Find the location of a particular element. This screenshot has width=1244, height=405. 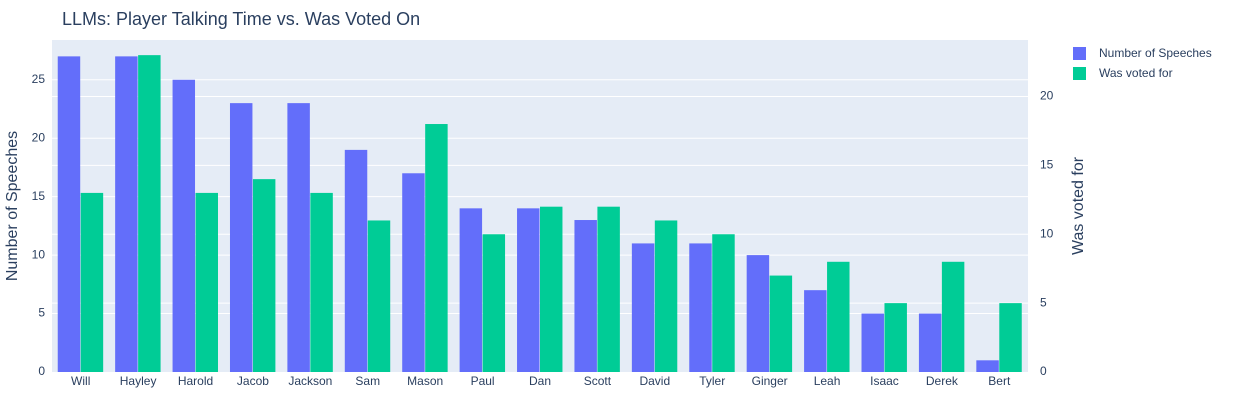

x-tick-jacob: Jacob is located at coordinates (253, 381).